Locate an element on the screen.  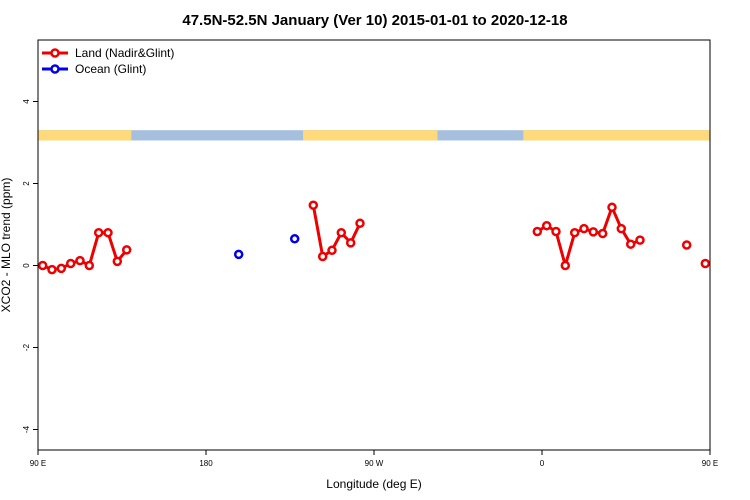
legend-item: Land (Nadir&Glint) is located at coordinates (108, 53).